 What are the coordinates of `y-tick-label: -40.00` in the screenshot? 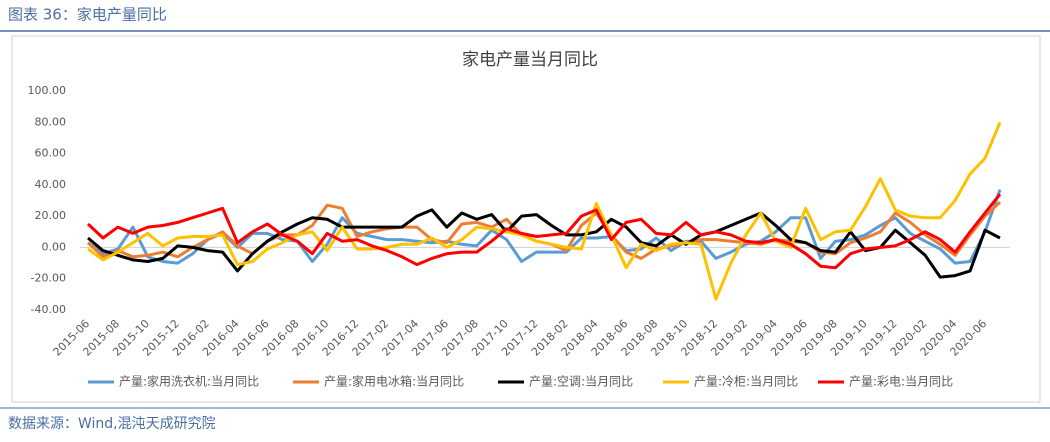 It's located at (48, 309).